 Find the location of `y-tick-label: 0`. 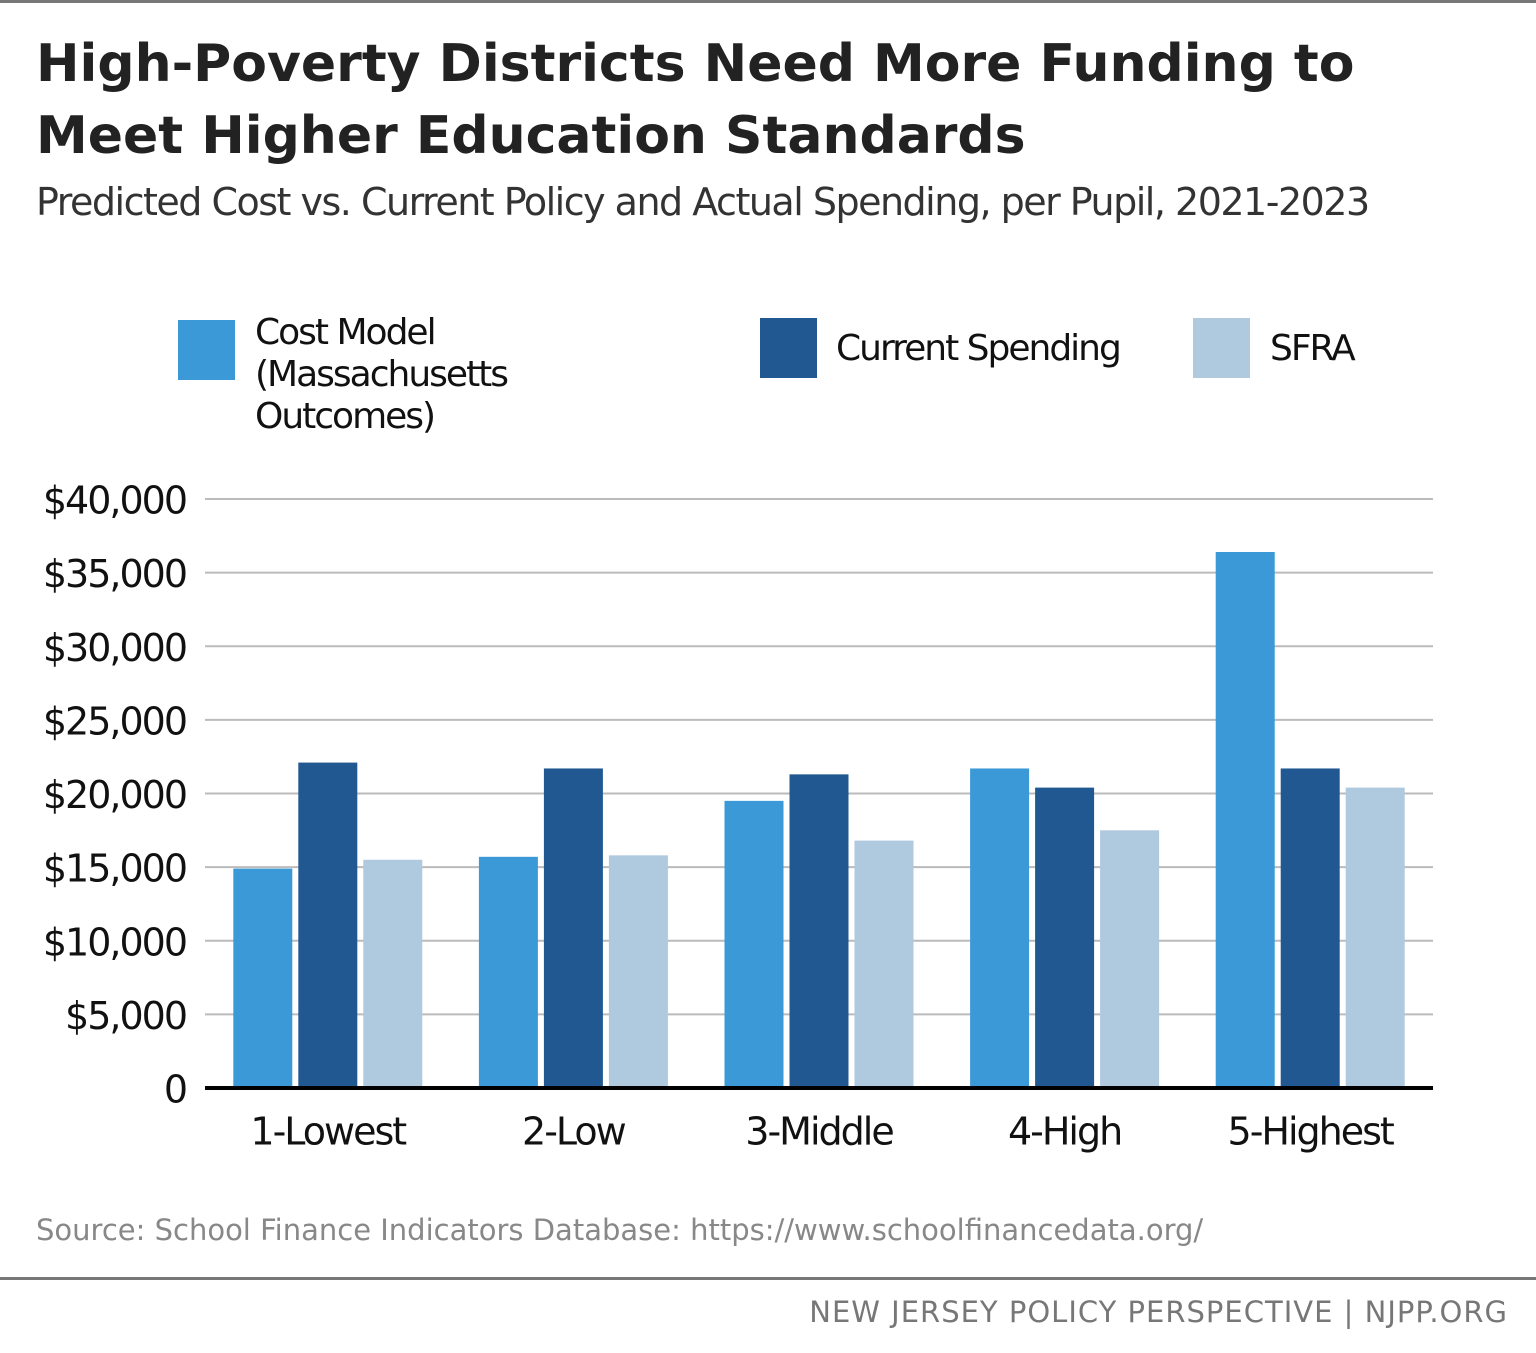

y-tick-label: 0 is located at coordinates (175, 1090).